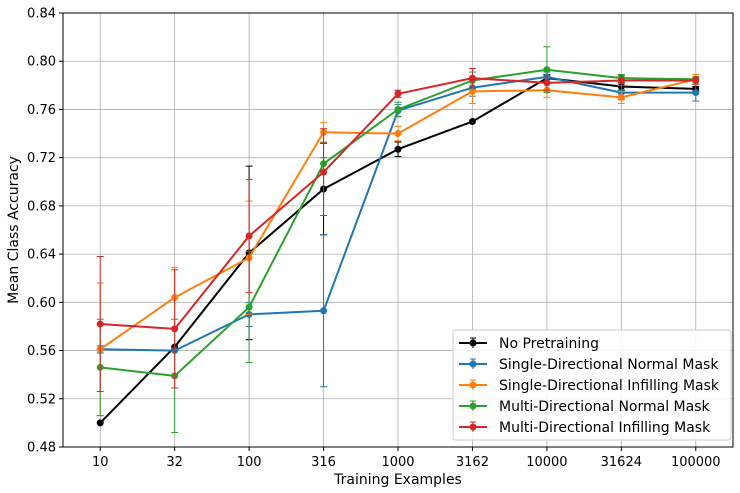  I want to click on x-tick-label: 3162, so click(472, 462).